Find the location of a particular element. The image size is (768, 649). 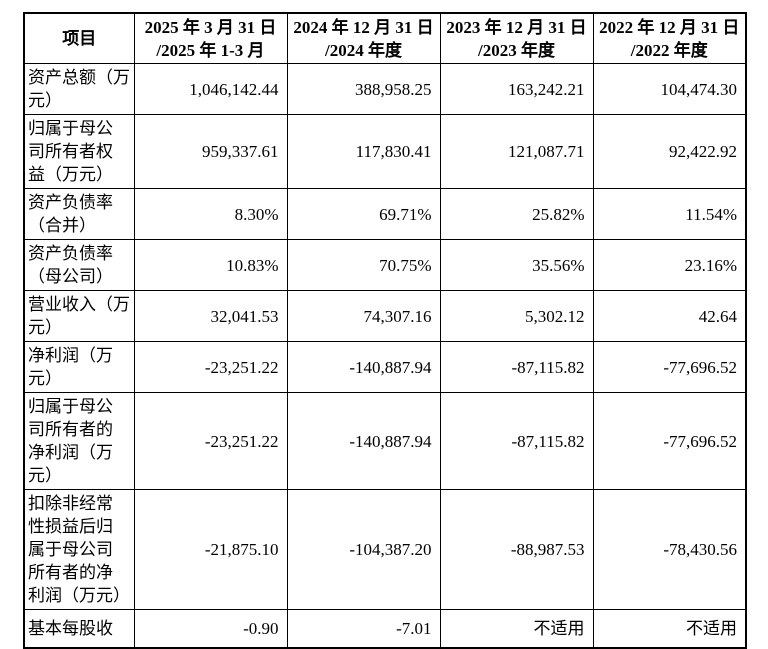

cell-value: 121,087.71 is located at coordinates (516, 151).